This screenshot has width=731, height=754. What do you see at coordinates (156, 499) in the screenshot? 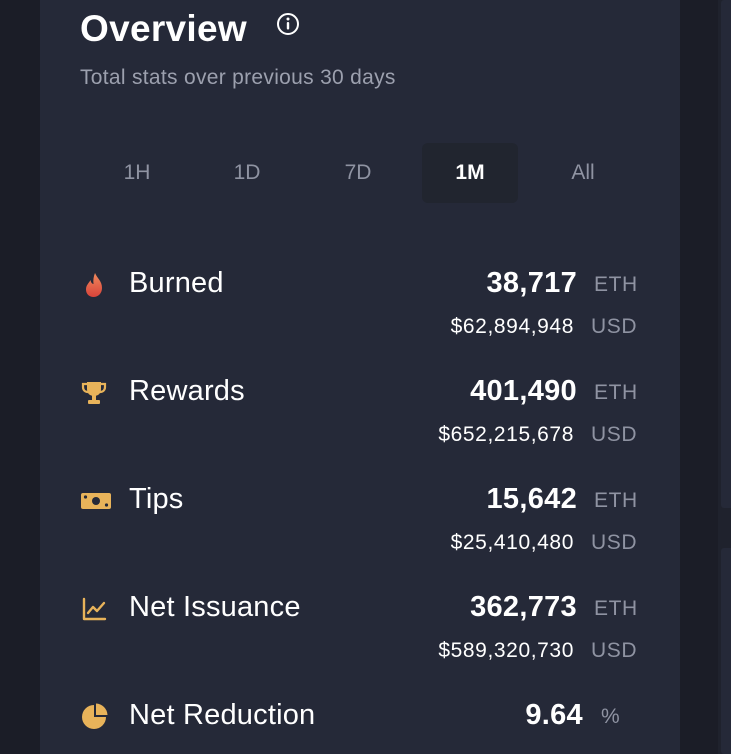
I see `stat-label-tips: Tips` at bounding box center [156, 499].